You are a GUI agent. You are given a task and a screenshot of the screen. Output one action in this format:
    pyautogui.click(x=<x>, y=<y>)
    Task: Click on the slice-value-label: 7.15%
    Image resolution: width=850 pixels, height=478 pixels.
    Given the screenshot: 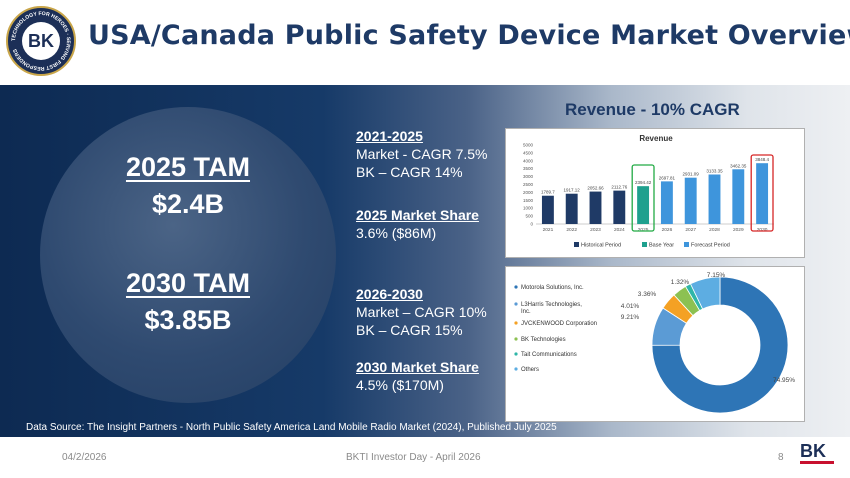 What is the action you would take?
    pyautogui.click(x=716, y=275)
    